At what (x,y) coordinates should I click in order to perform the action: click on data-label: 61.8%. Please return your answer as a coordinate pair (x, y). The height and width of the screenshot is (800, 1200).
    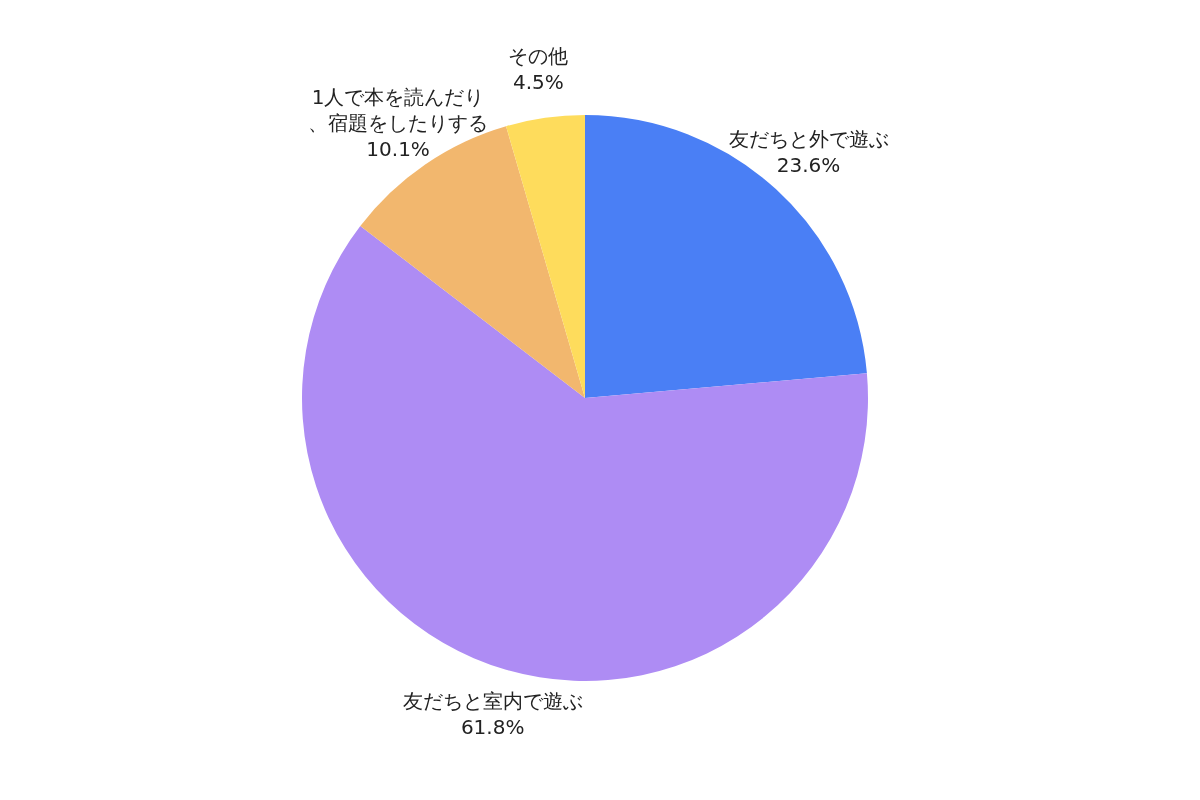
    Looking at the image, I should click on (492, 727).